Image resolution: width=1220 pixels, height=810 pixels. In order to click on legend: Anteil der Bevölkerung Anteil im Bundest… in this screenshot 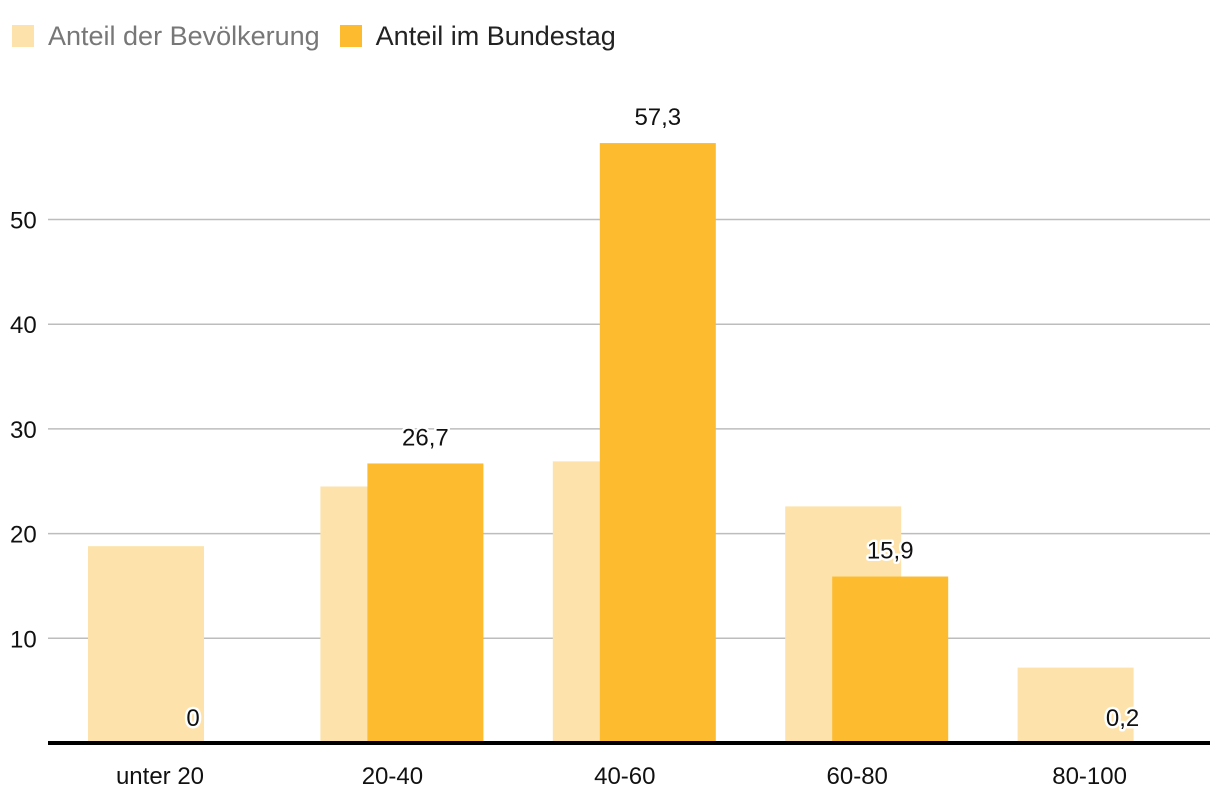, I will do `click(324, 36)`.